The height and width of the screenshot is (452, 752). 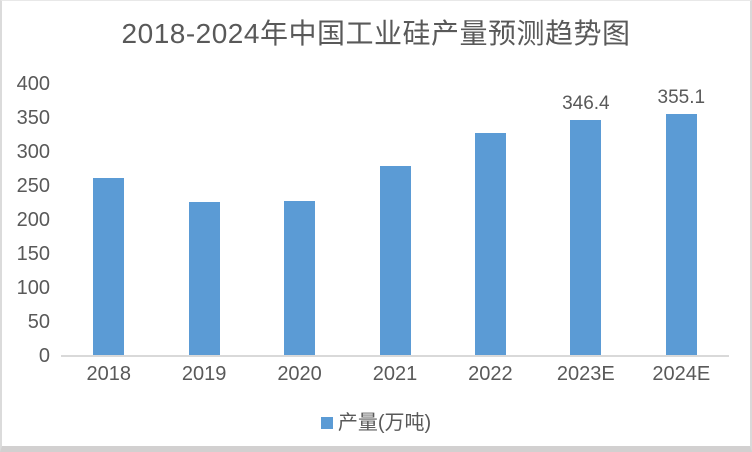 What do you see at coordinates (395, 261) in the screenshot?
I see `bar-2021` at bounding box center [395, 261].